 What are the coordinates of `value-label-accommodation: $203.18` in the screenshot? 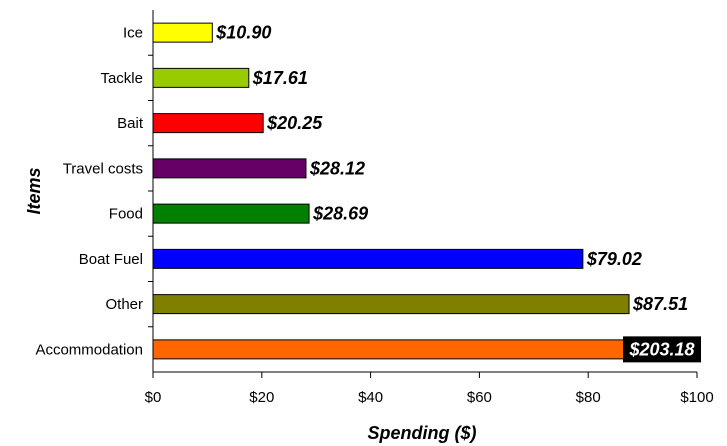 It's located at (661, 349).